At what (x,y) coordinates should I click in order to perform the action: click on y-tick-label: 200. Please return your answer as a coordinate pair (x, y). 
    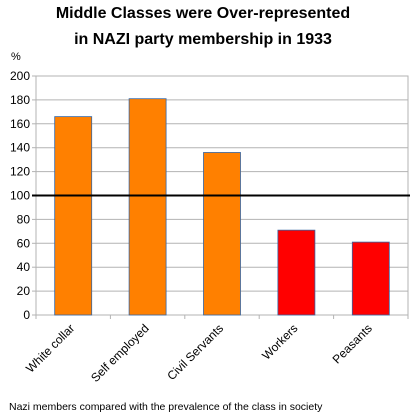
    Looking at the image, I should click on (20, 76).